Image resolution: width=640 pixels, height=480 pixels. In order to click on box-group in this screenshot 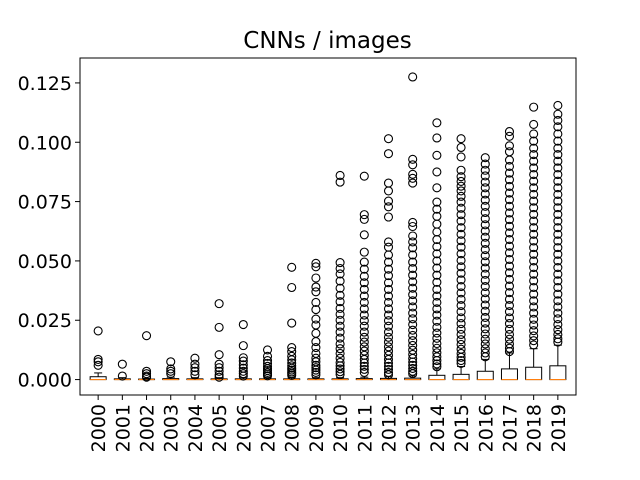, I will do `click(219, 340)`.